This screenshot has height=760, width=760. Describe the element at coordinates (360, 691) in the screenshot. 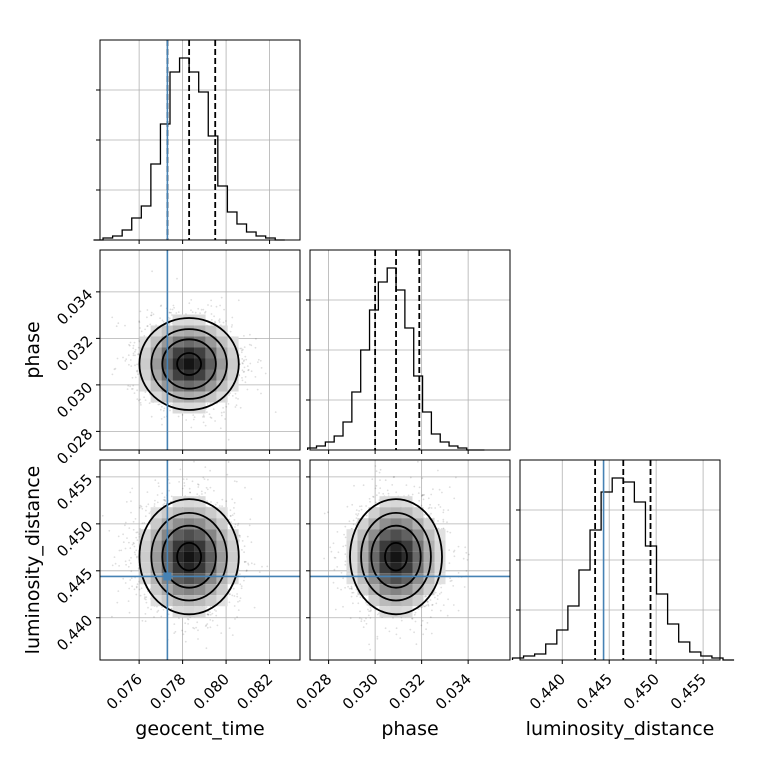

I see `xtick-label-phase-1: 0.030` at that location.